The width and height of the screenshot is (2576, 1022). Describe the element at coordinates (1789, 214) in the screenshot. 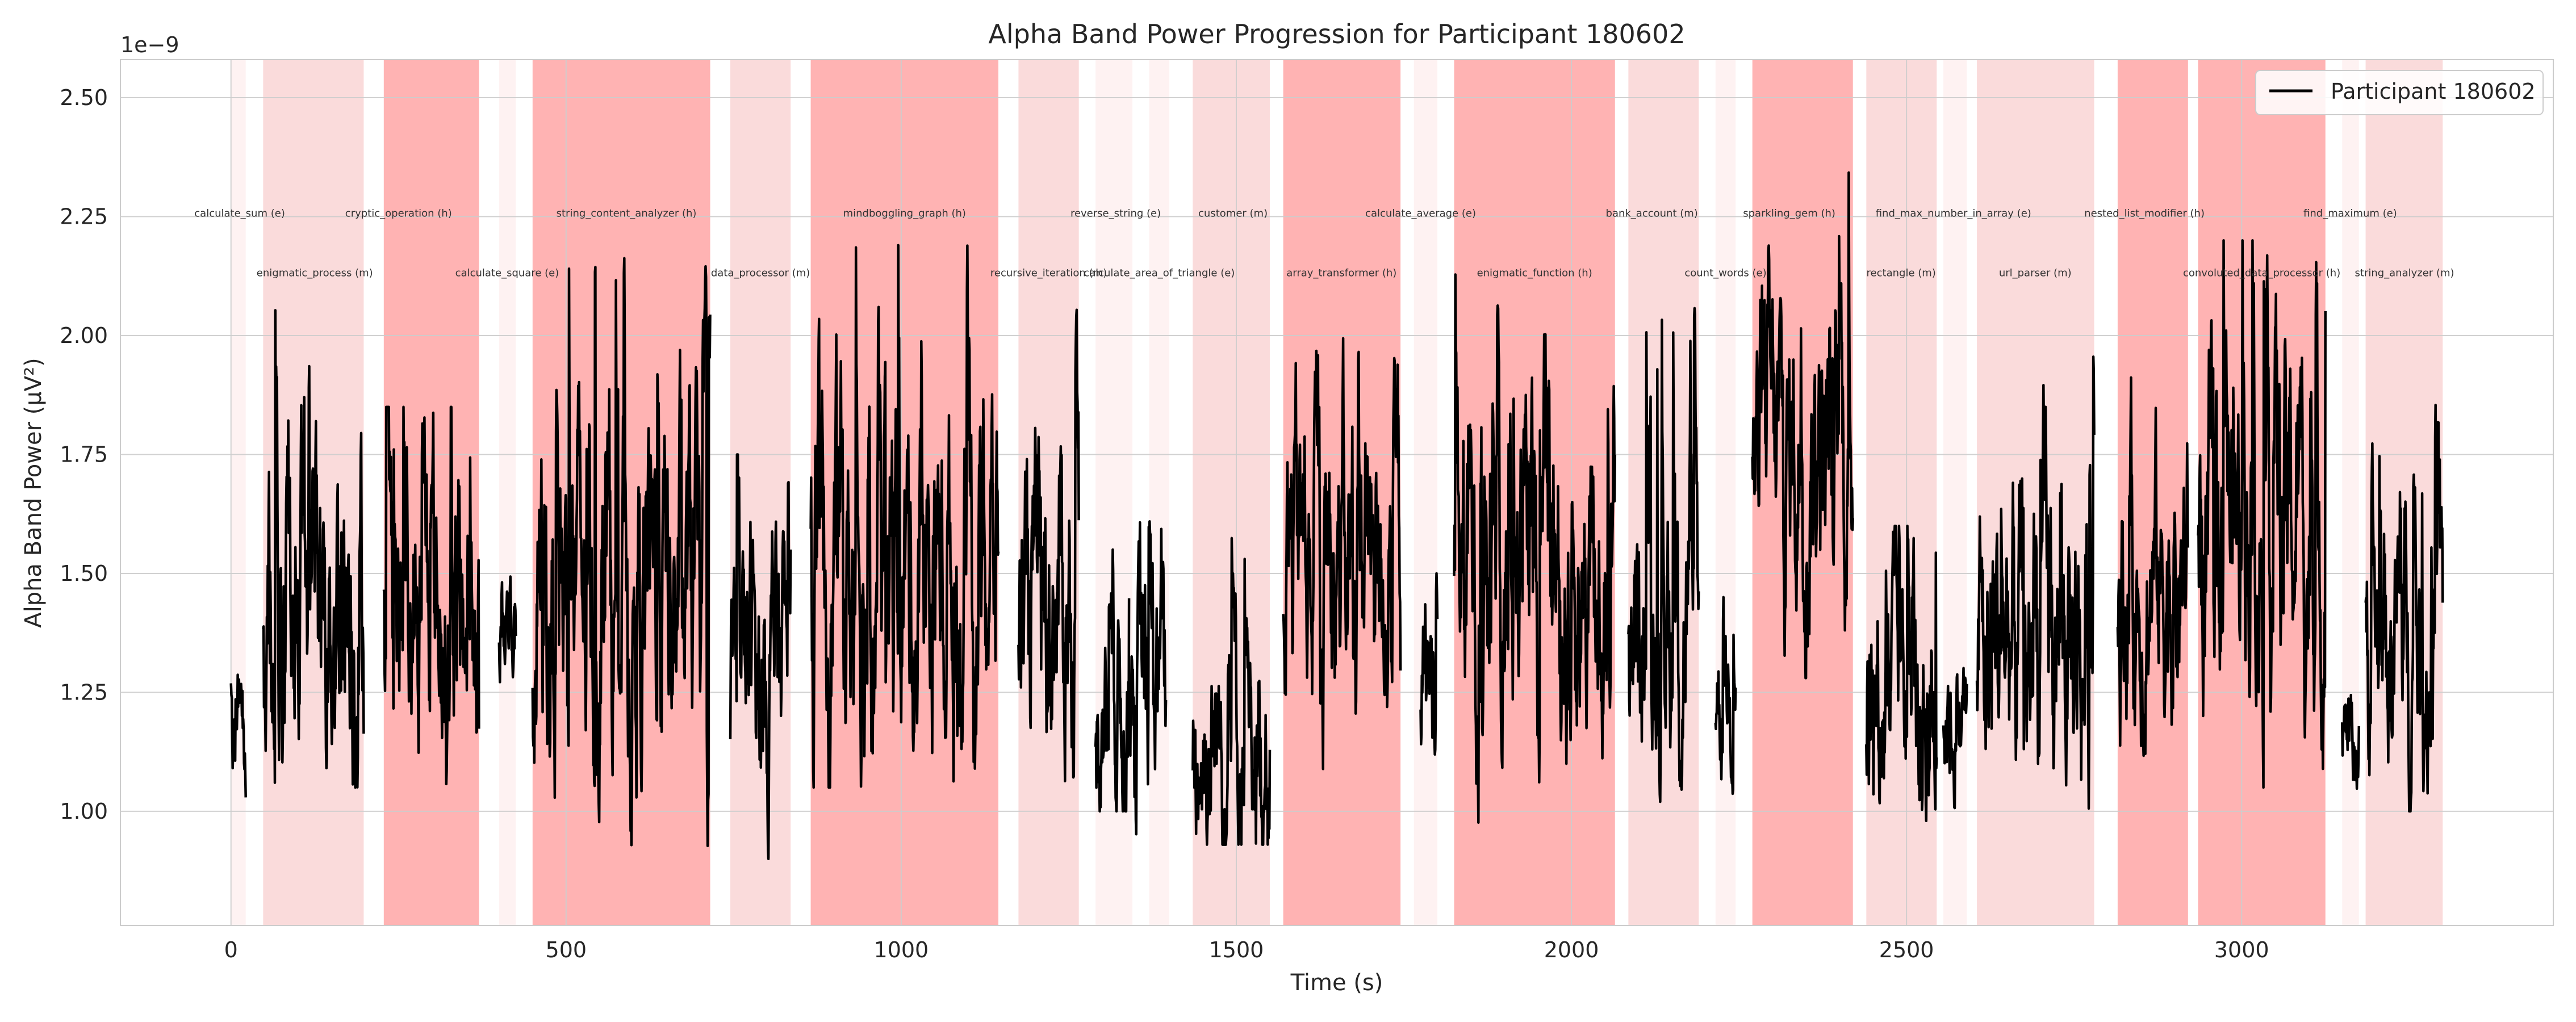

I see `task-label-8: sparkling_gem (h)` at that location.